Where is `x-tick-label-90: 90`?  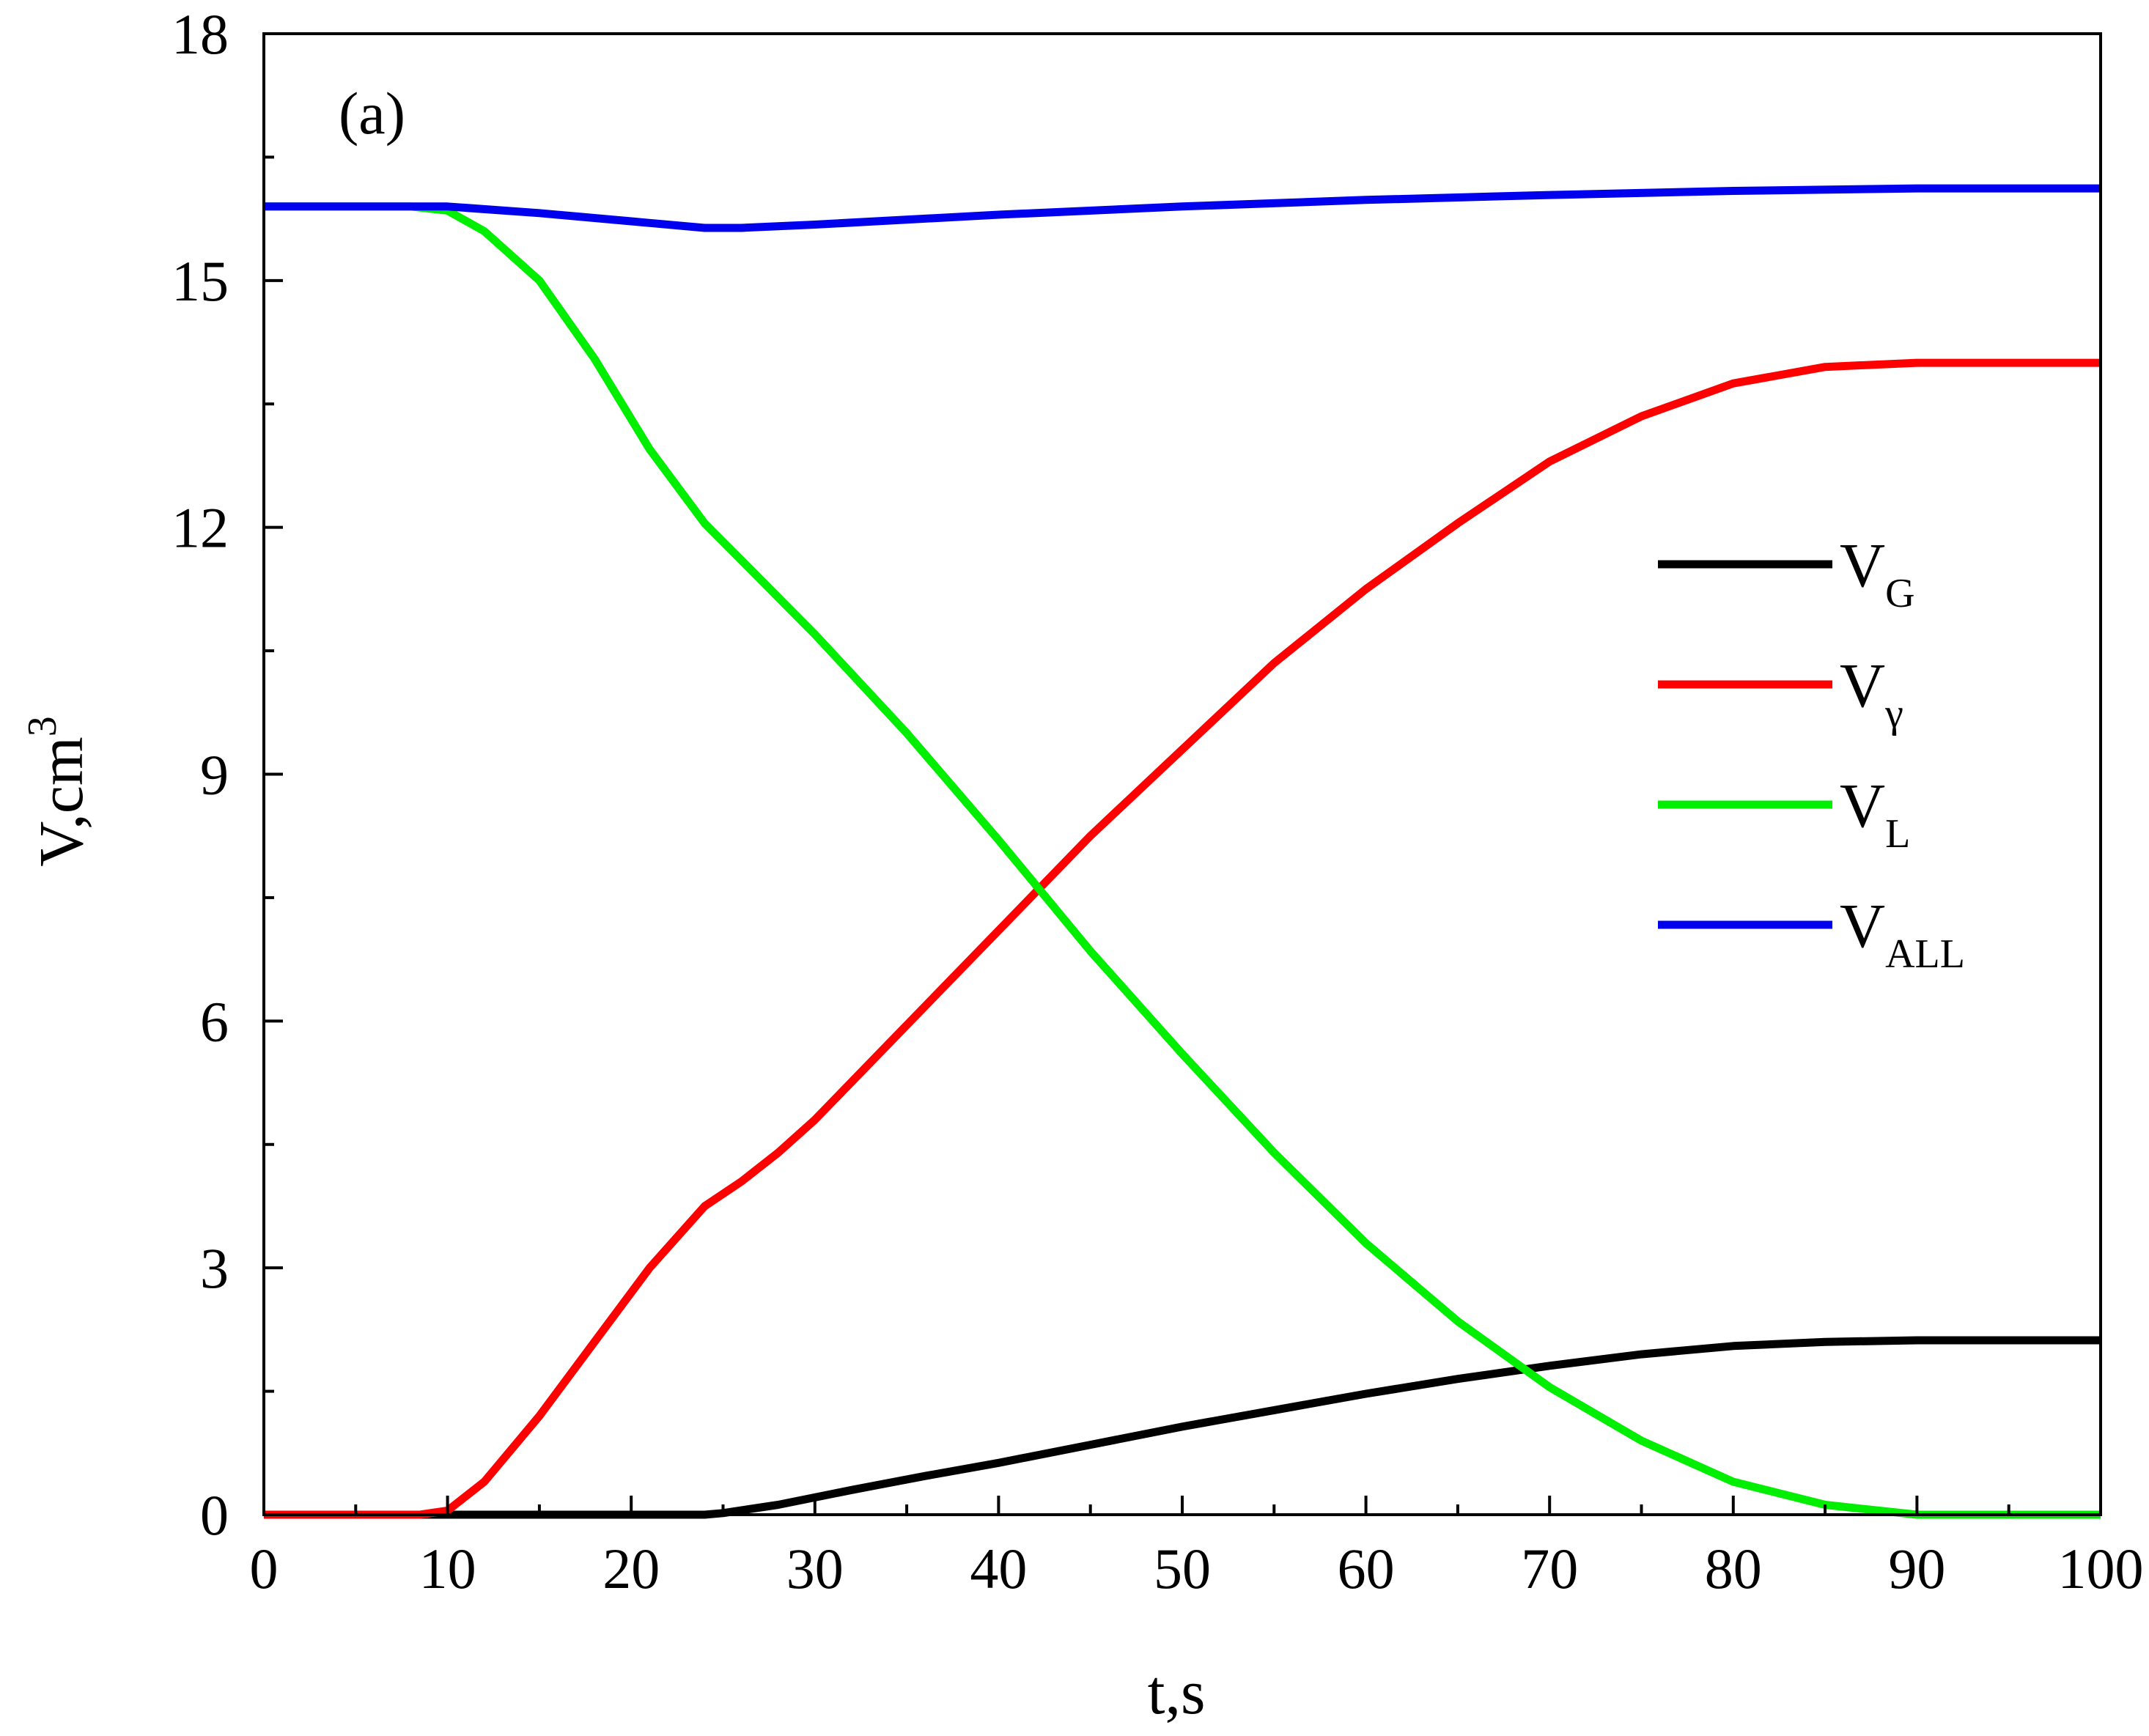
x-tick-label-90: 90 is located at coordinates (1917, 1568).